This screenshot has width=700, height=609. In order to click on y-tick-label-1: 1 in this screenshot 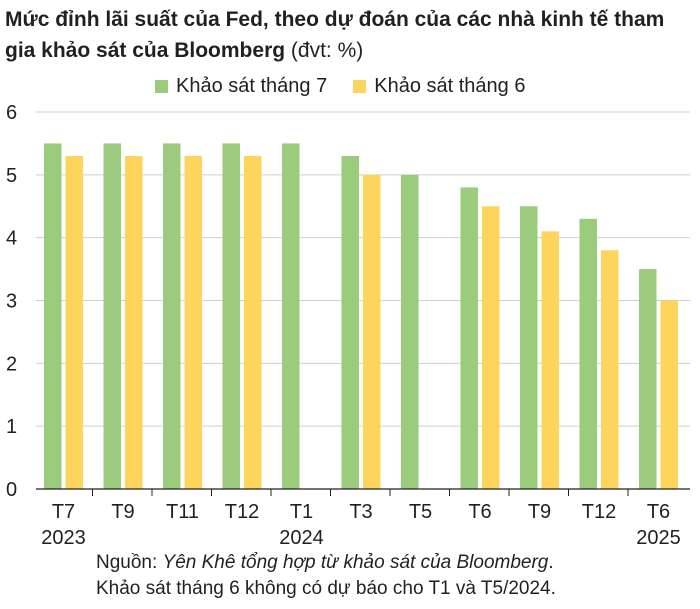, I will do `click(11, 427)`.